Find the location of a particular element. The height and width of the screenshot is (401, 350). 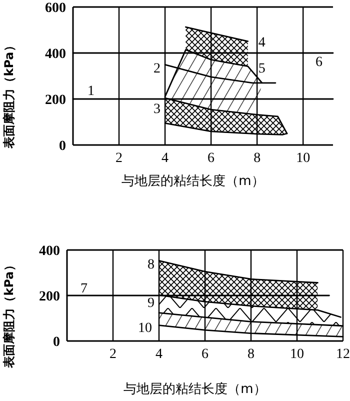

series-label: 1 is located at coordinates (91, 91).